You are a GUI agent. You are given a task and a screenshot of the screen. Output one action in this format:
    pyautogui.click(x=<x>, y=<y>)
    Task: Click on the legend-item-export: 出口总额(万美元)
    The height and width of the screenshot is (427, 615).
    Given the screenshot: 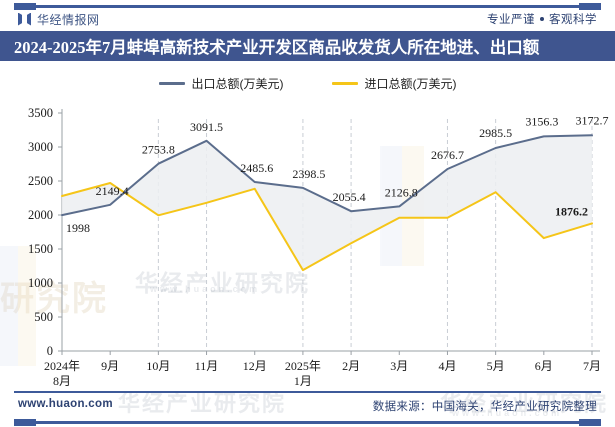 What is the action you would take?
    pyautogui.click(x=221, y=83)
    